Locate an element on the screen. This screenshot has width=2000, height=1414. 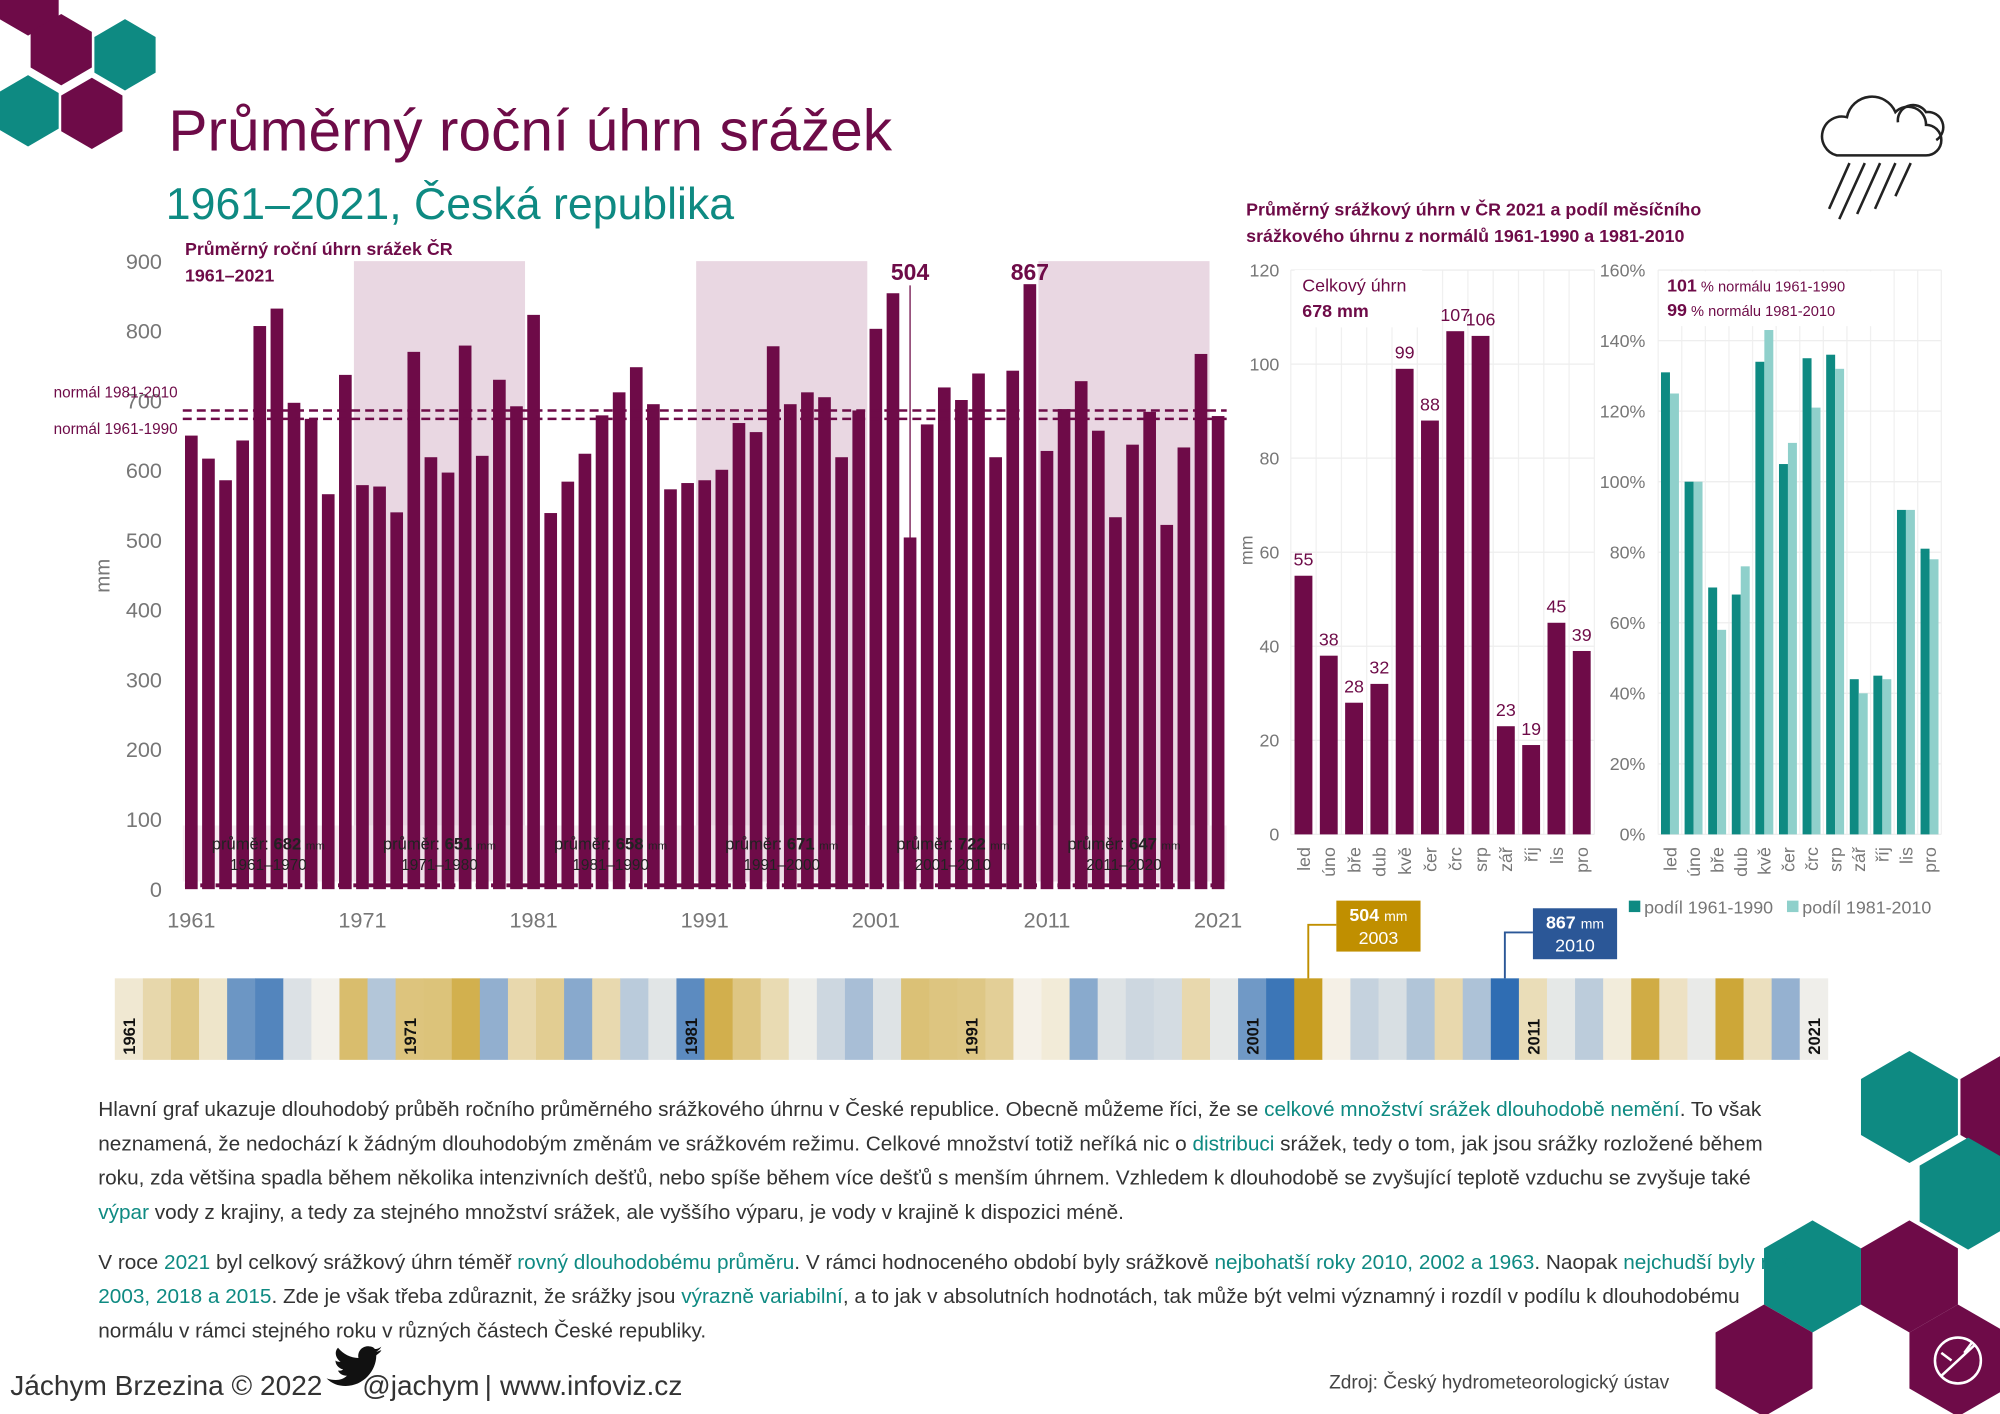
y-tick-label: 600 is located at coordinates (144, 470).